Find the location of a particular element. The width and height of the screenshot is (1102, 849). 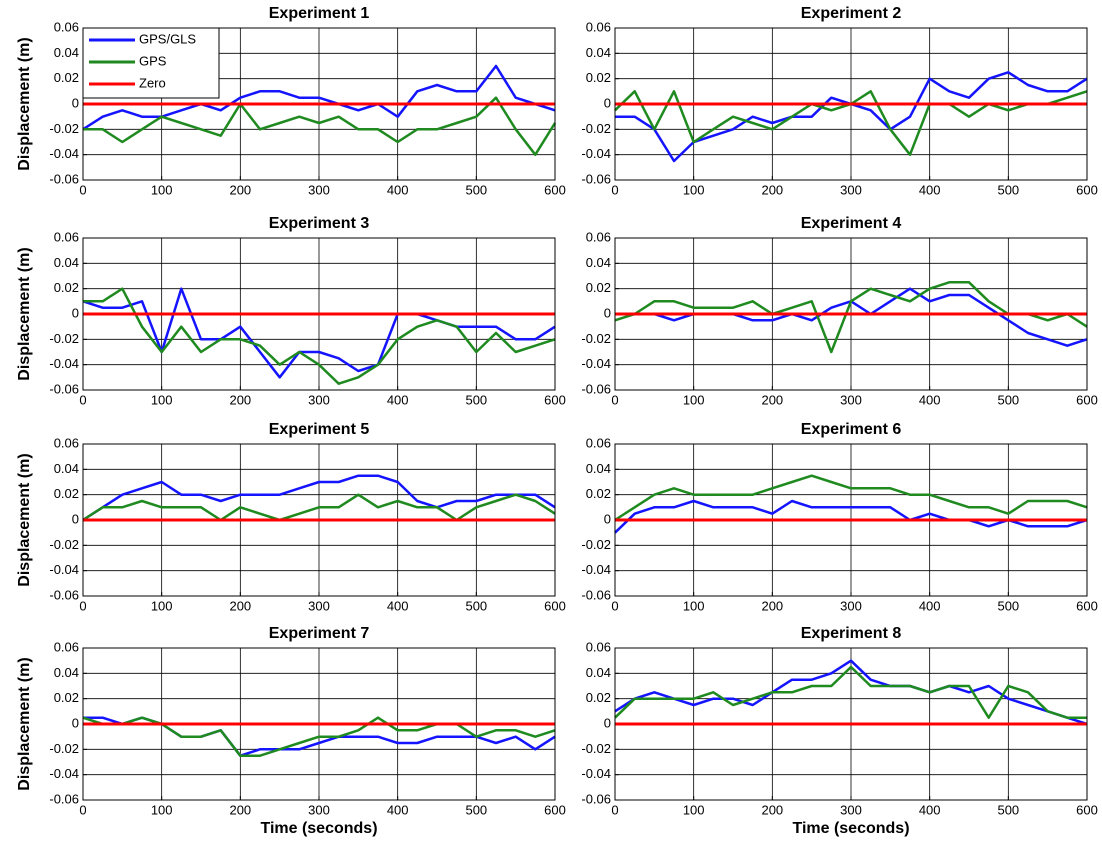

chart-title: Experiment 6 is located at coordinates (851, 429).